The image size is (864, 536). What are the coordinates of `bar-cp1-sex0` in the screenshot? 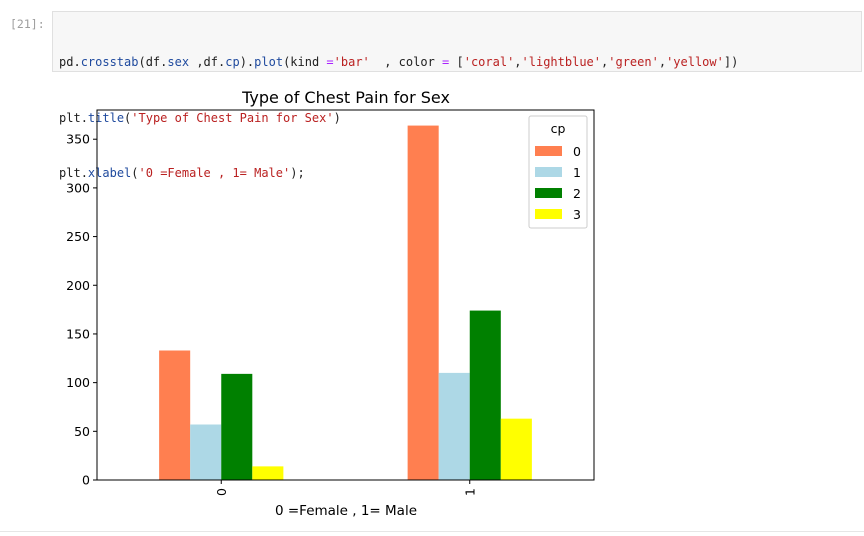 It's located at (206, 452).